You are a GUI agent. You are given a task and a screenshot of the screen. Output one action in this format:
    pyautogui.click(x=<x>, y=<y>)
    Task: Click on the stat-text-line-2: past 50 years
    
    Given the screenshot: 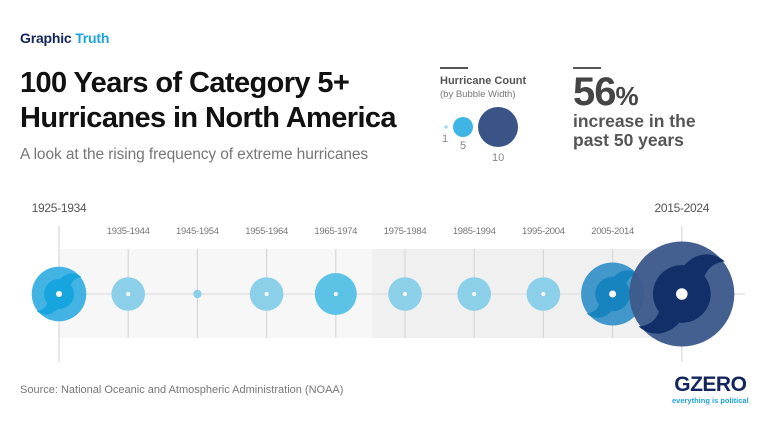 What is the action you would take?
    pyautogui.click(x=628, y=140)
    